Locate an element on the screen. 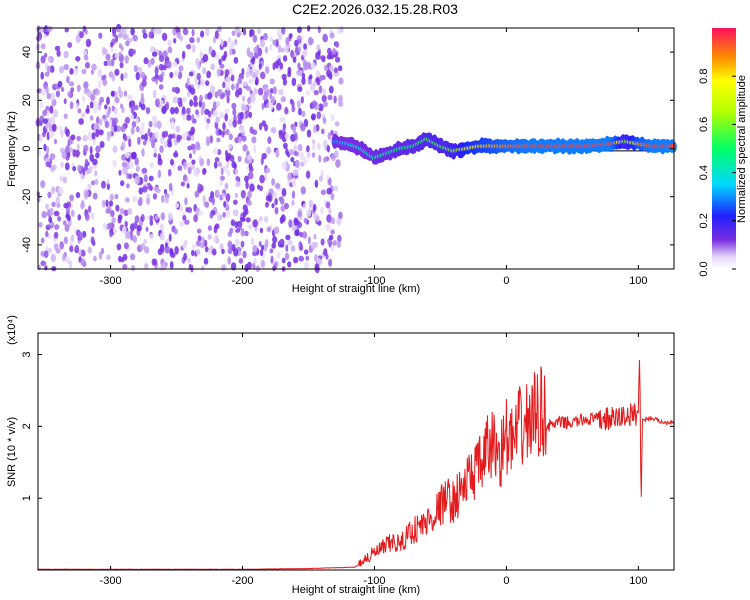 Image resolution: width=750 pixels, height=600 pixels. spectrogram-x-label: Height of straight line (km) is located at coordinates (356, 289).